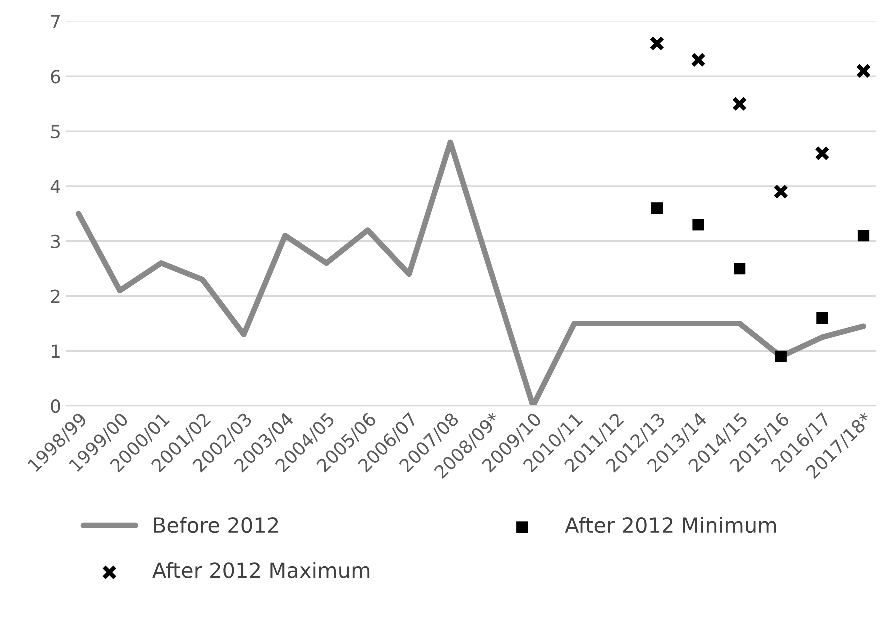 The width and height of the screenshot is (885, 620). What do you see at coordinates (55, 77) in the screenshot?
I see `y-tick-label: 6` at bounding box center [55, 77].